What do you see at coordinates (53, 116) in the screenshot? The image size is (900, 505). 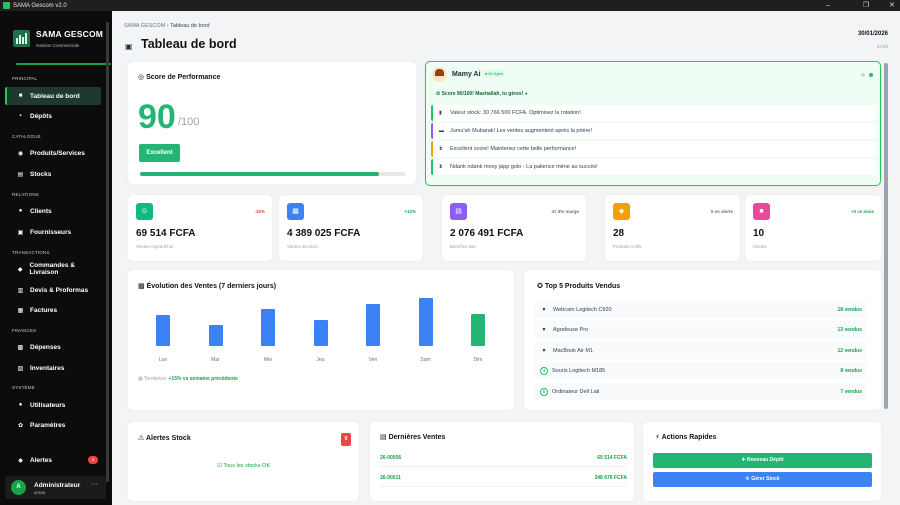 I see `sidebar-item-depots: ▪ Dépôts` at bounding box center [53, 116].